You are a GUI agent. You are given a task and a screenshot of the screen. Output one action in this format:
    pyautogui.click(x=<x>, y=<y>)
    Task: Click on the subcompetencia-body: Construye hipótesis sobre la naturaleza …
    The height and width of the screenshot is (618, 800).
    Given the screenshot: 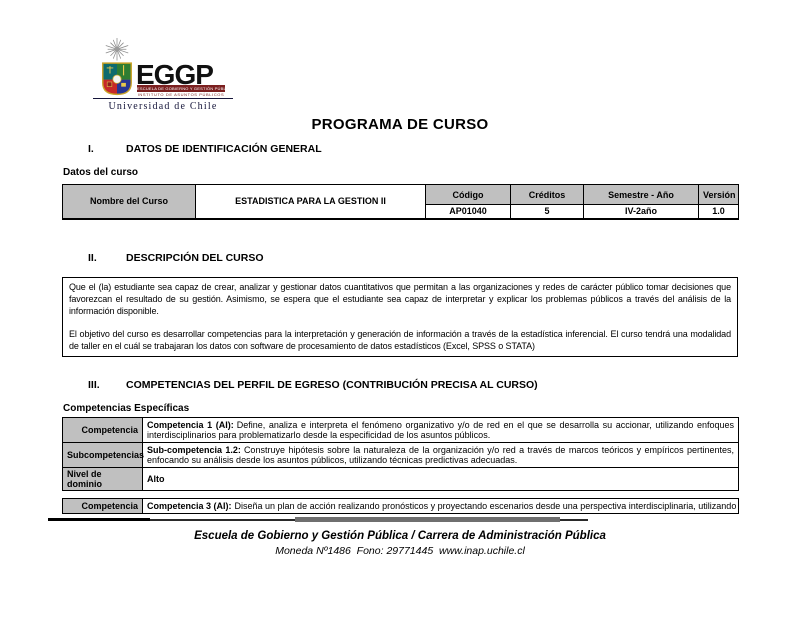 What is the action you would take?
    pyautogui.click(x=440, y=455)
    